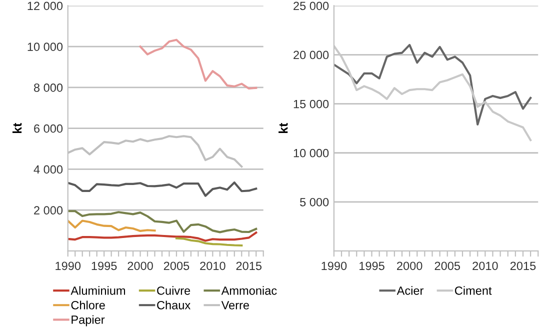 This screenshot has height=336, width=543. Describe the element at coordinates (249, 290) in the screenshot. I see `legend-label: Ammoniac` at that location.